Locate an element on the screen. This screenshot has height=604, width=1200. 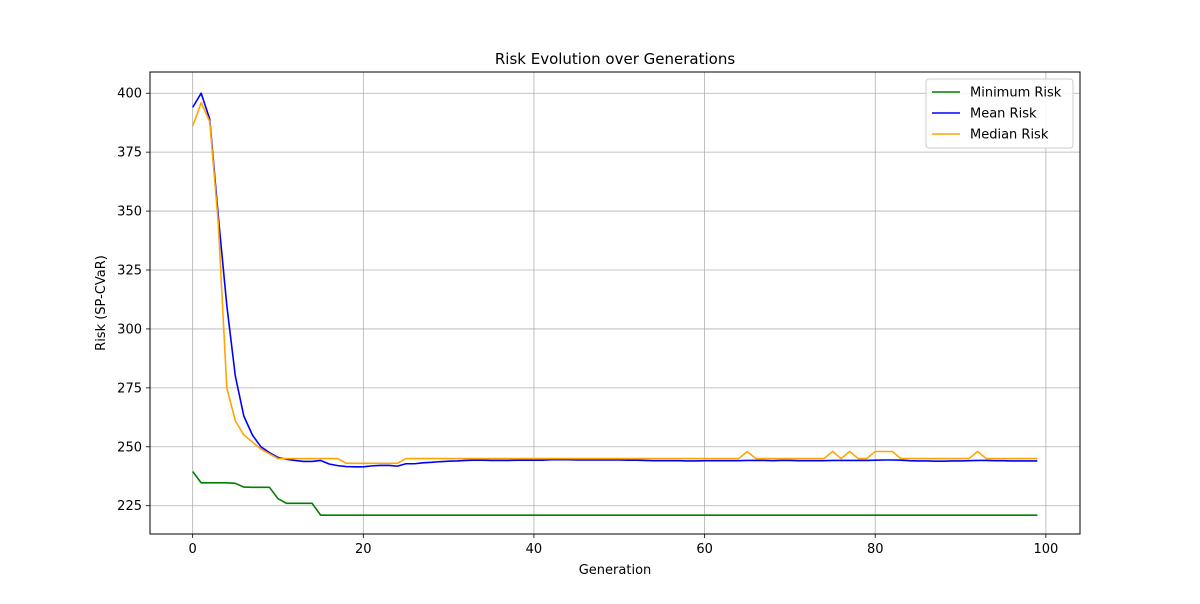
legend: Minimum Risk Mean Risk Median Risk is located at coordinates (999, 113).